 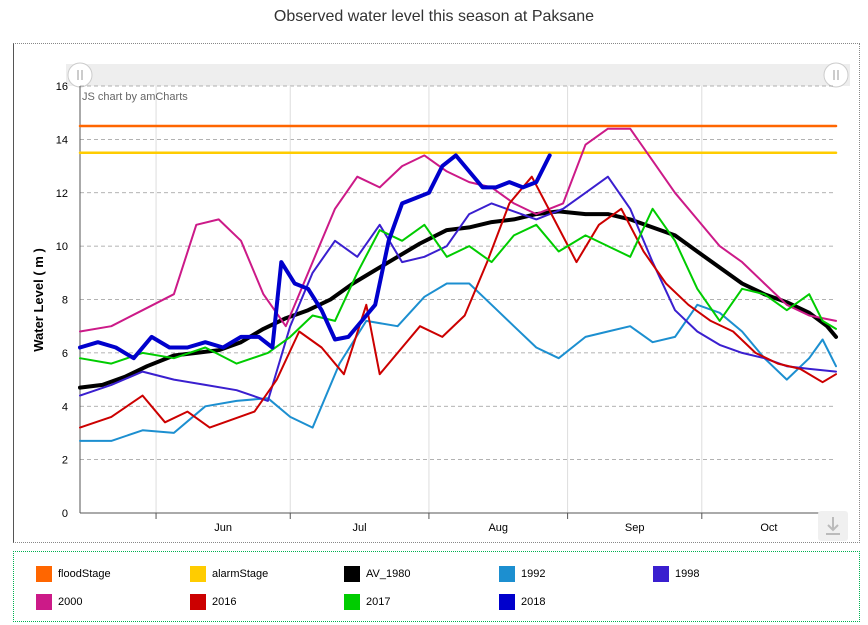 I want to click on download-icon, so click(x=833, y=526).